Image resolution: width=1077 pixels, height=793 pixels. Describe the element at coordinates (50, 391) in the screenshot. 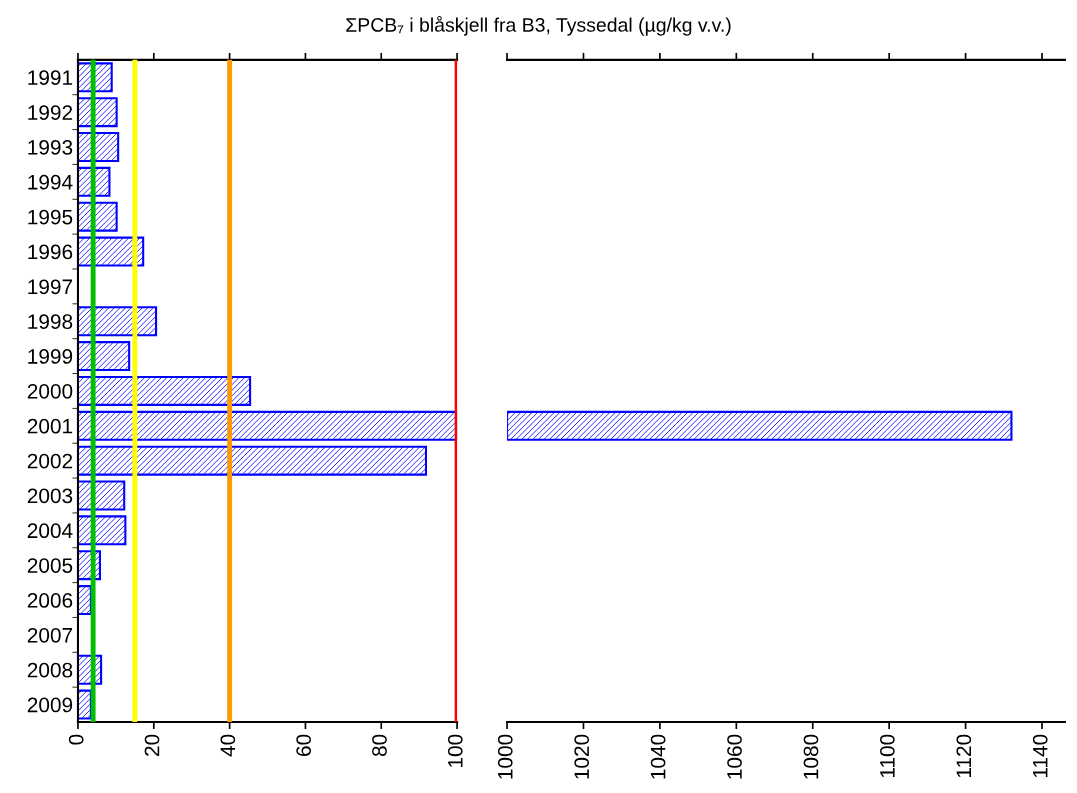

I see `y-tick-label: 2000` at that location.